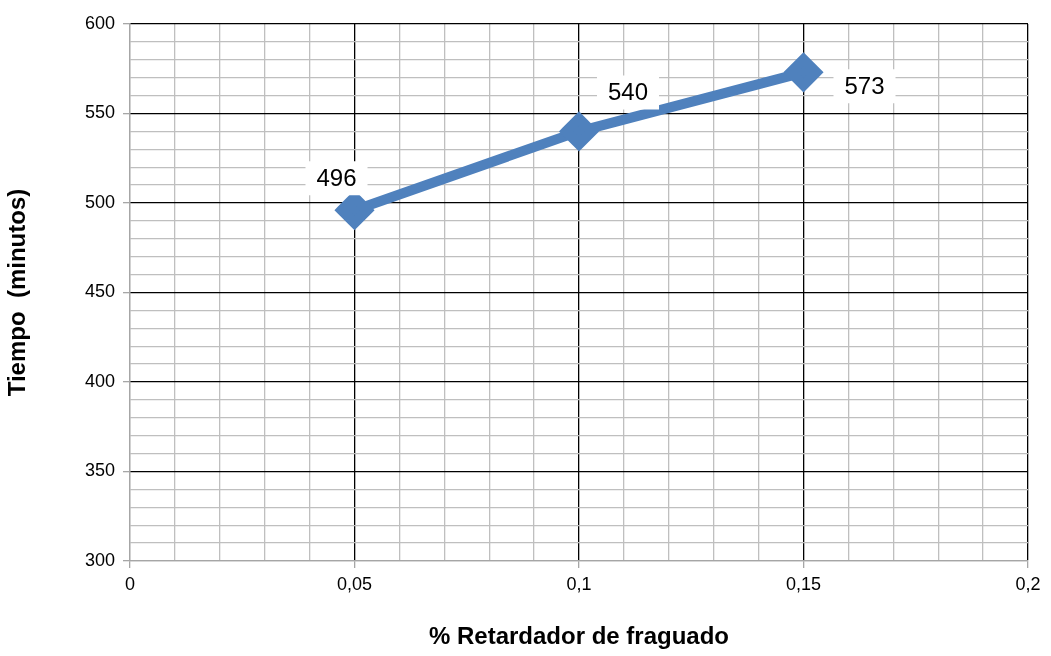 This screenshot has height=656, width=1051. I want to click on x-axis-title: % Retardador de fraguado, so click(579, 636).